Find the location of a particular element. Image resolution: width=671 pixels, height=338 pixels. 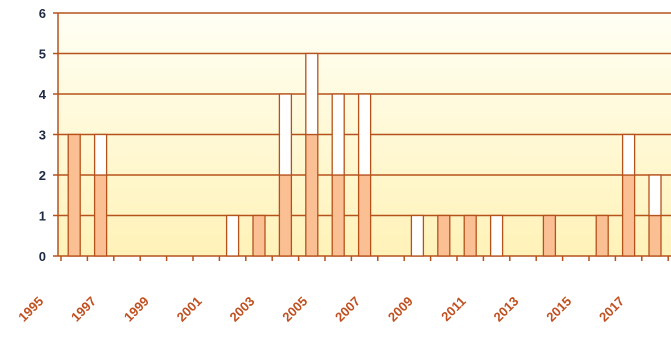

x-tick-label: 2007 is located at coordinates (347, 309).